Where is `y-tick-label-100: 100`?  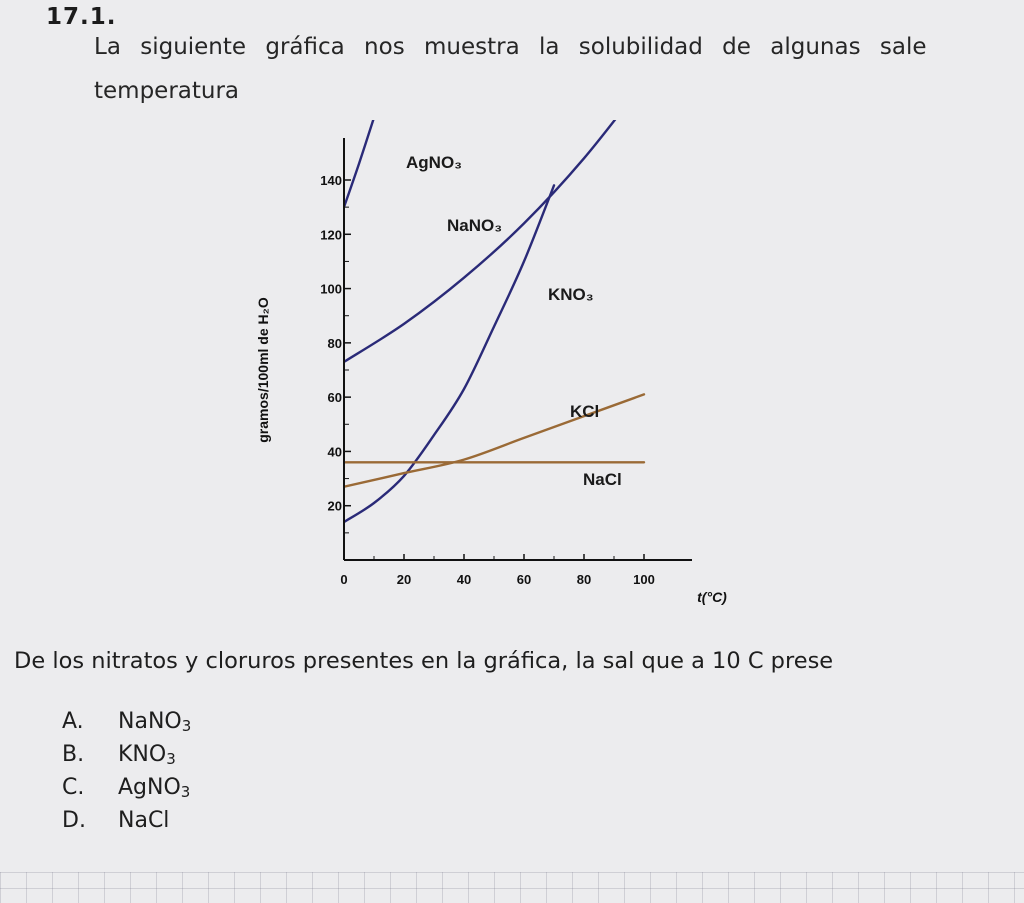
y-tick-label-100: 100 is located at coordinates (331, 289).